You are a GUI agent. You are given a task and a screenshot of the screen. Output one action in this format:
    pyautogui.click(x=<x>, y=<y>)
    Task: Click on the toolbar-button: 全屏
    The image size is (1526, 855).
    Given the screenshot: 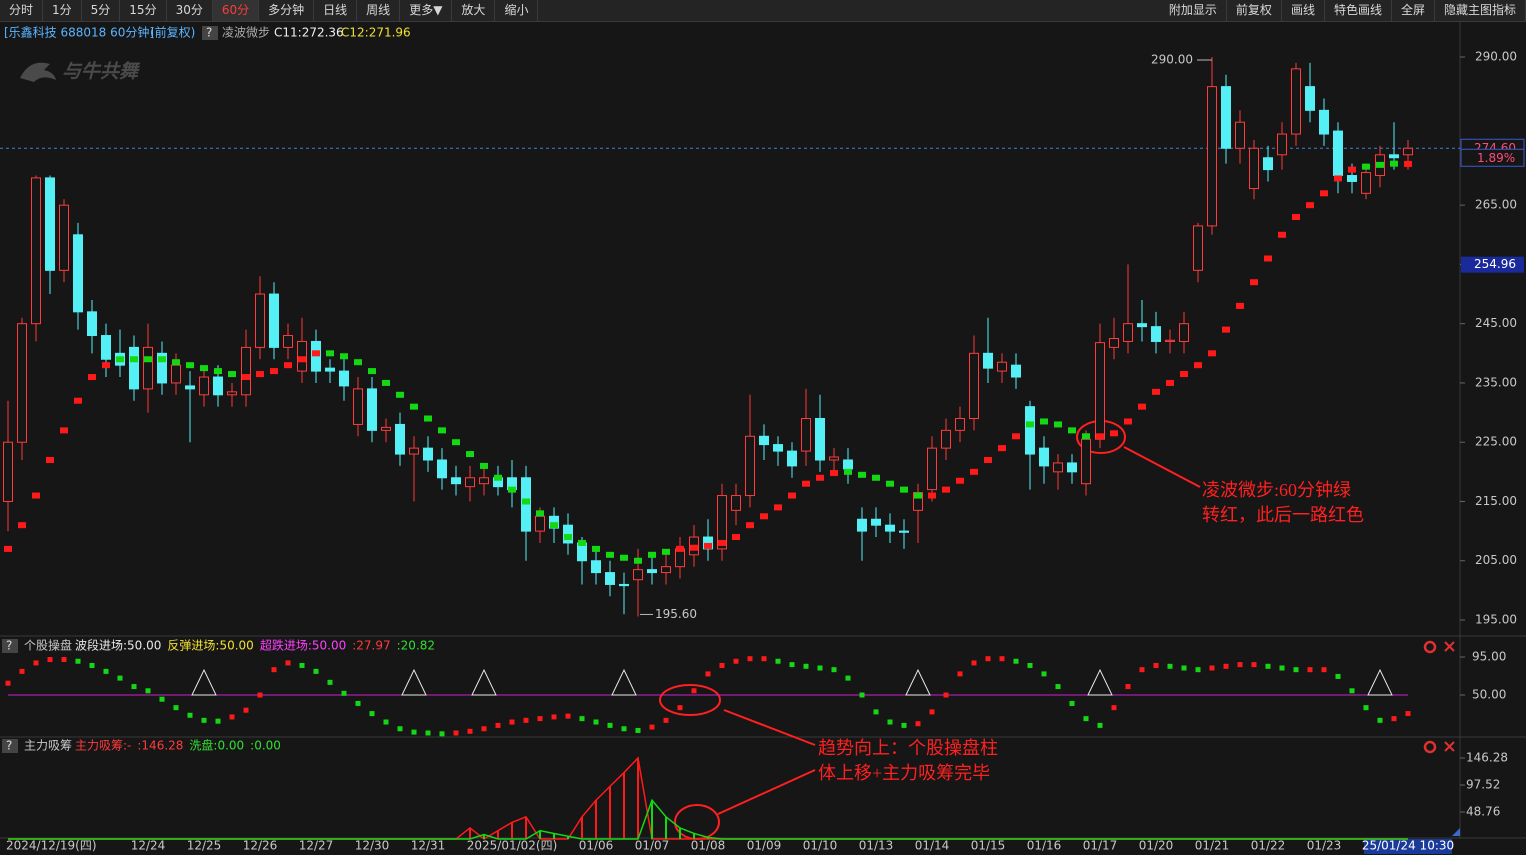 What is the action you would take?
    pyautogui.click(x=1413, y=10)
    